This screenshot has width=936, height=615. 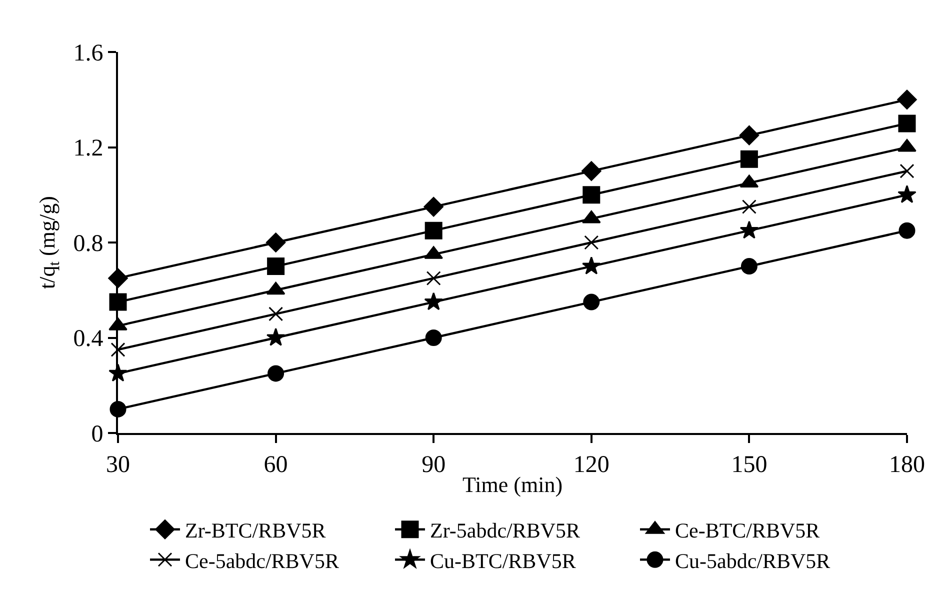 I want to click on x-tick-label: 150, so click(x=749, y=465).